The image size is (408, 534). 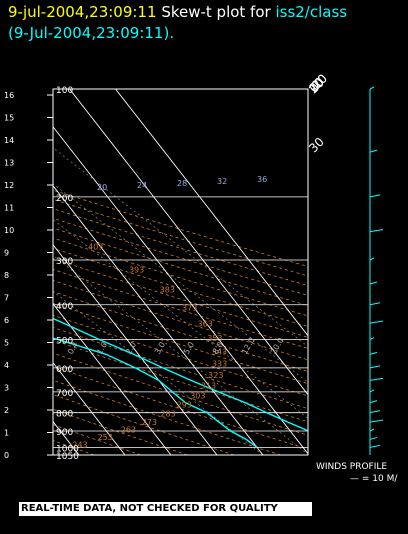 I want to click on height-tick-label: 0, so click(x=6, y=455).